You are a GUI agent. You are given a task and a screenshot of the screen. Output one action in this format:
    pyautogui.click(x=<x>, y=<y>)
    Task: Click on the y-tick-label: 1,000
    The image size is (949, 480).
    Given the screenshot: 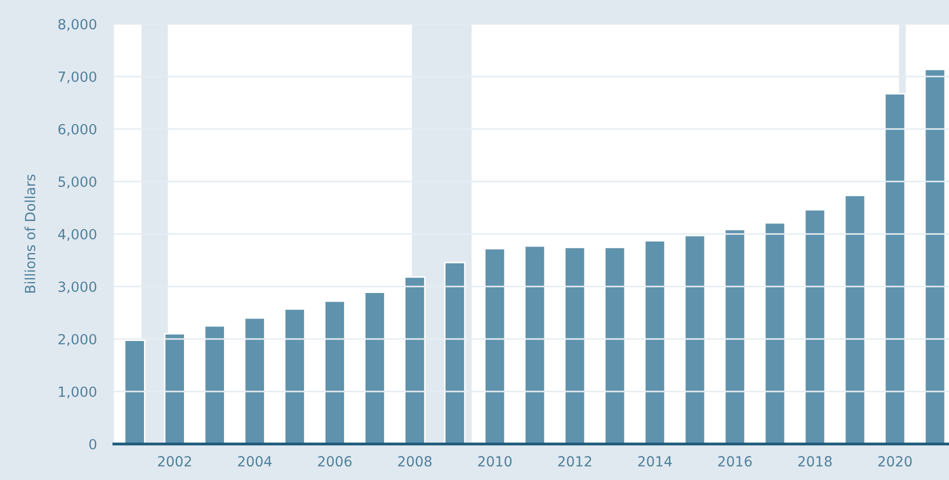 What is the action you would take?
    pyautogui.click(x=77, y=392)
    